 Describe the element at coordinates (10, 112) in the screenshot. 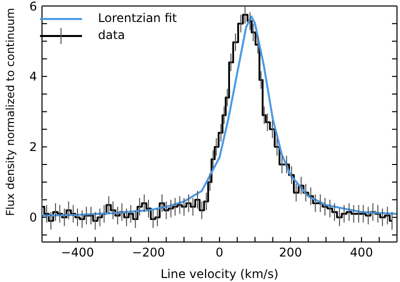

I see `y-axis-title: Flux density normalized to continuum` at that location.